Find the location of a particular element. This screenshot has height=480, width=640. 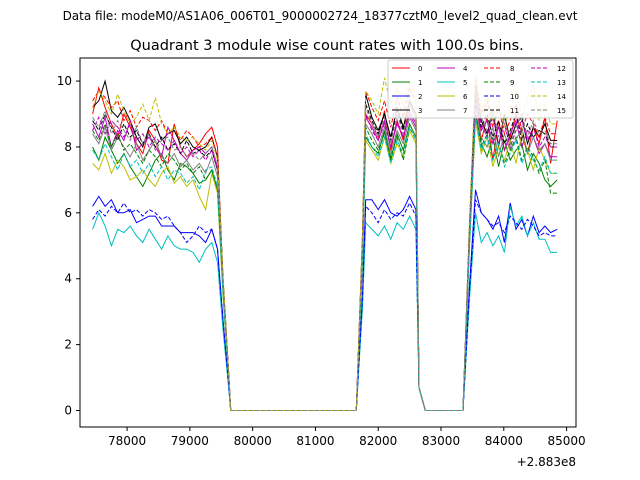

legend-label-9: 9 is located at coordinates (512, 83).